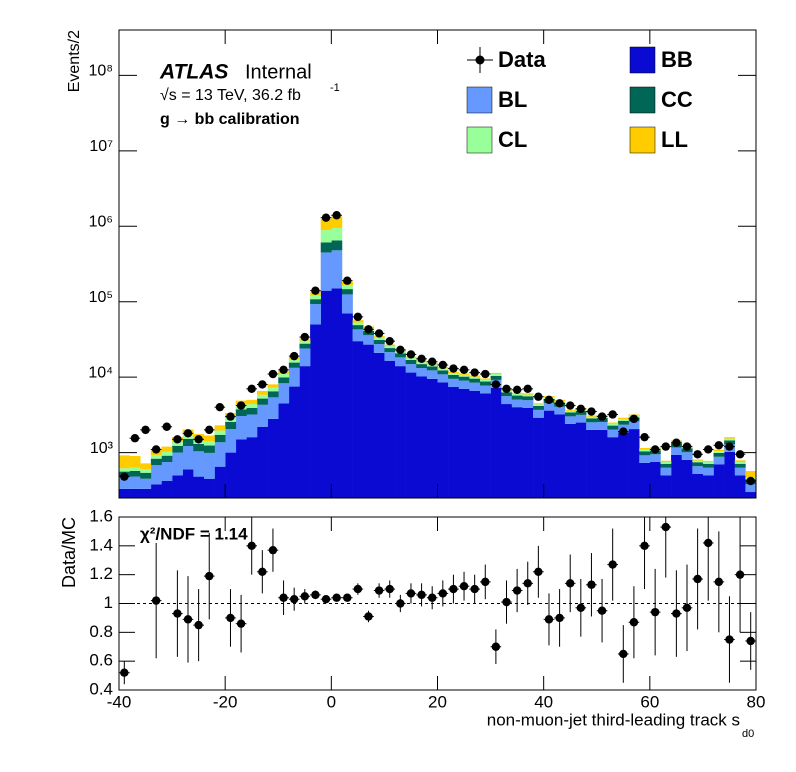 This screenshot has width=796, height=772. I want to click on y-tick-label: 1, so click(108, 602).